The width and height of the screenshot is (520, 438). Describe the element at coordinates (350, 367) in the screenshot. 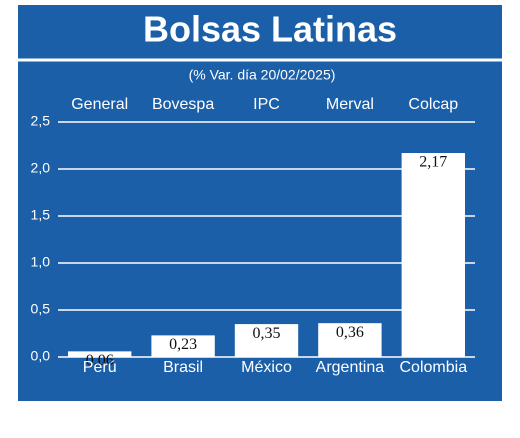

I see `x-tick-label: Argentina` at that location.